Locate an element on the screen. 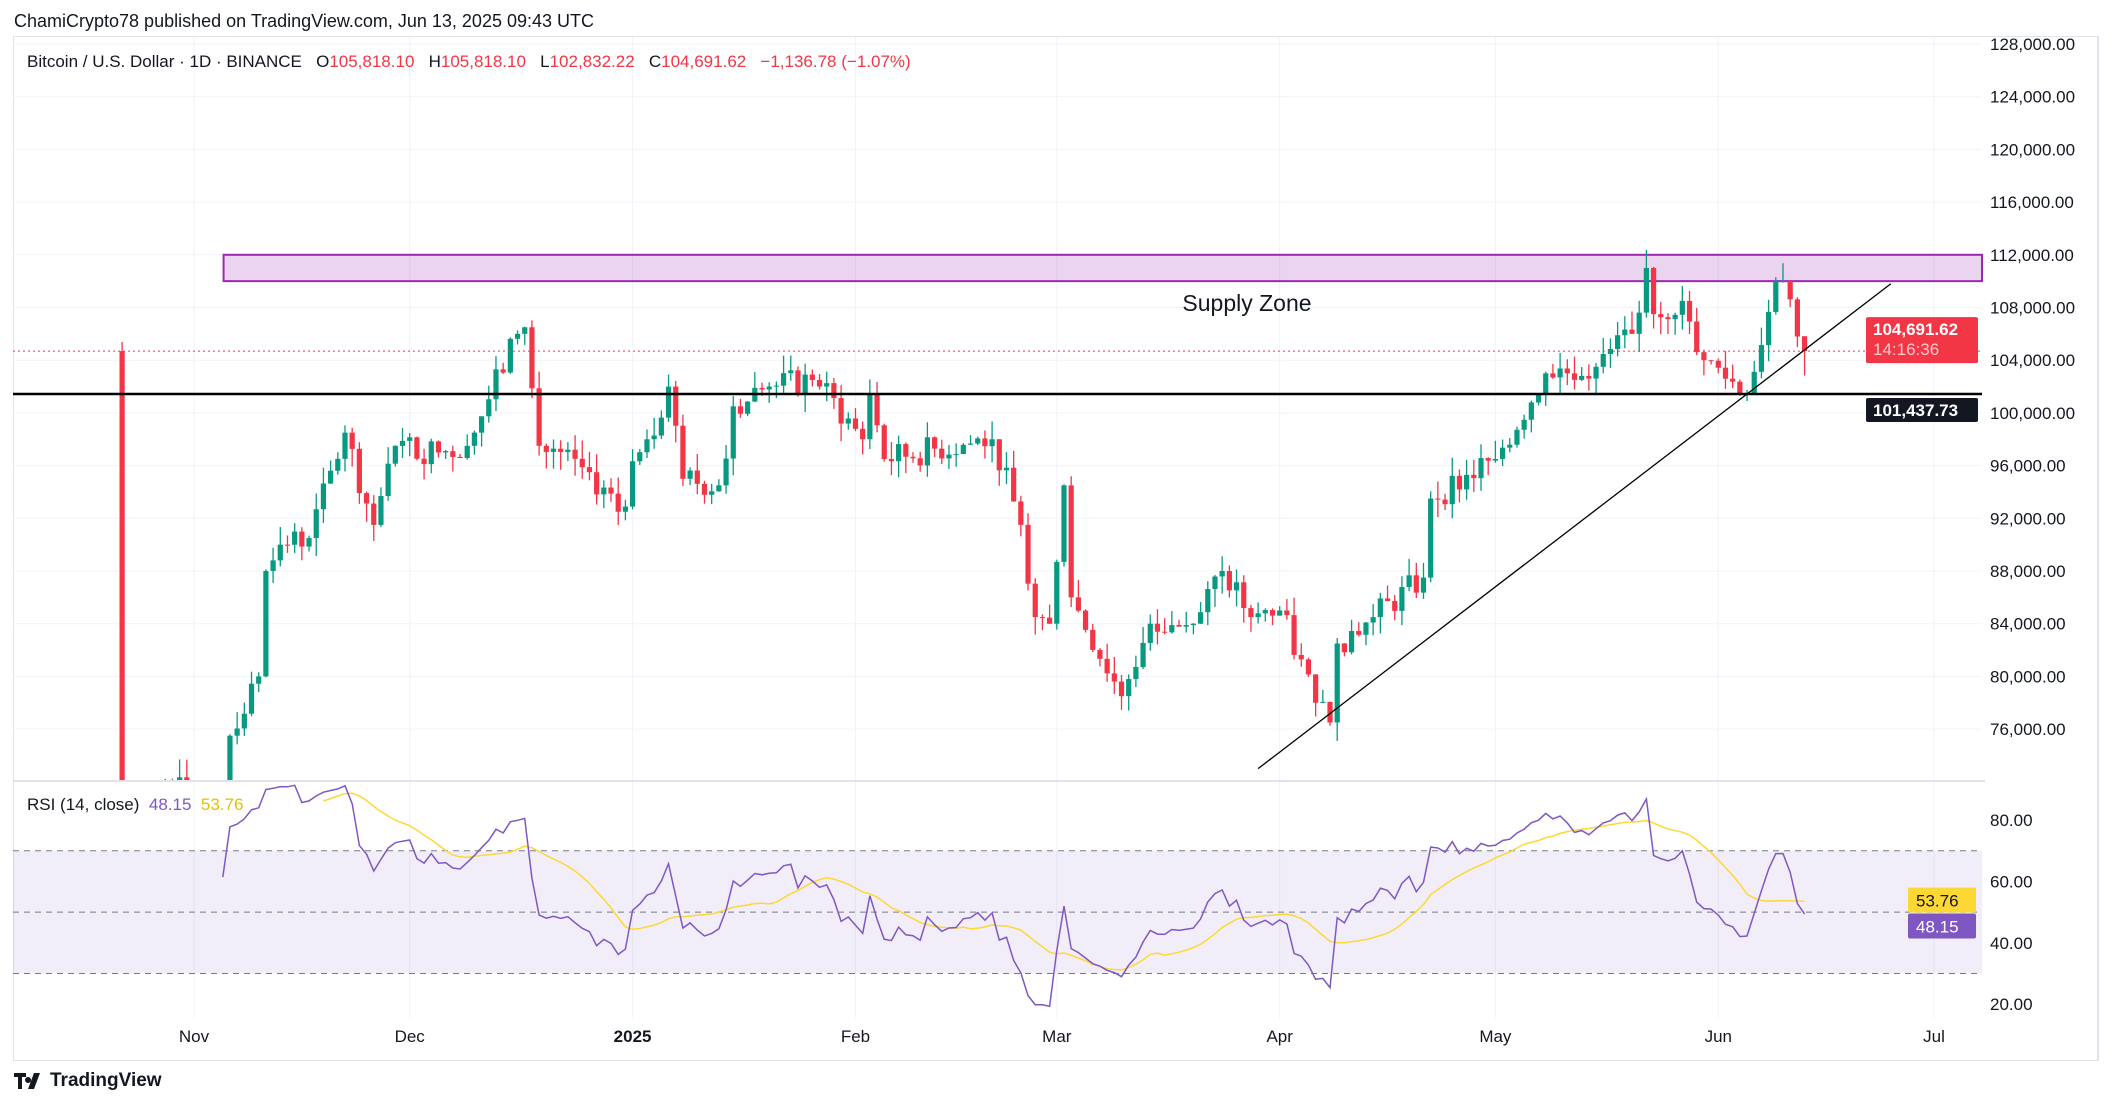 This screenshot has width=2114, height=1108. time-tick-label: 2025 is located at coordinates (633, 1036).